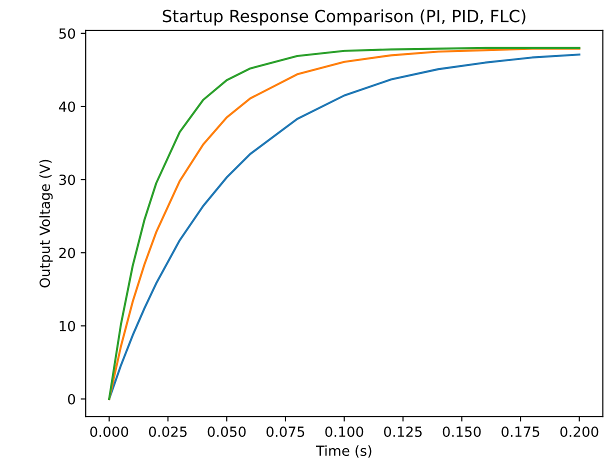  Describe the element at coordinates (521, 431) in the screenshot. I see `x-tick-label: 0.175` at that location.